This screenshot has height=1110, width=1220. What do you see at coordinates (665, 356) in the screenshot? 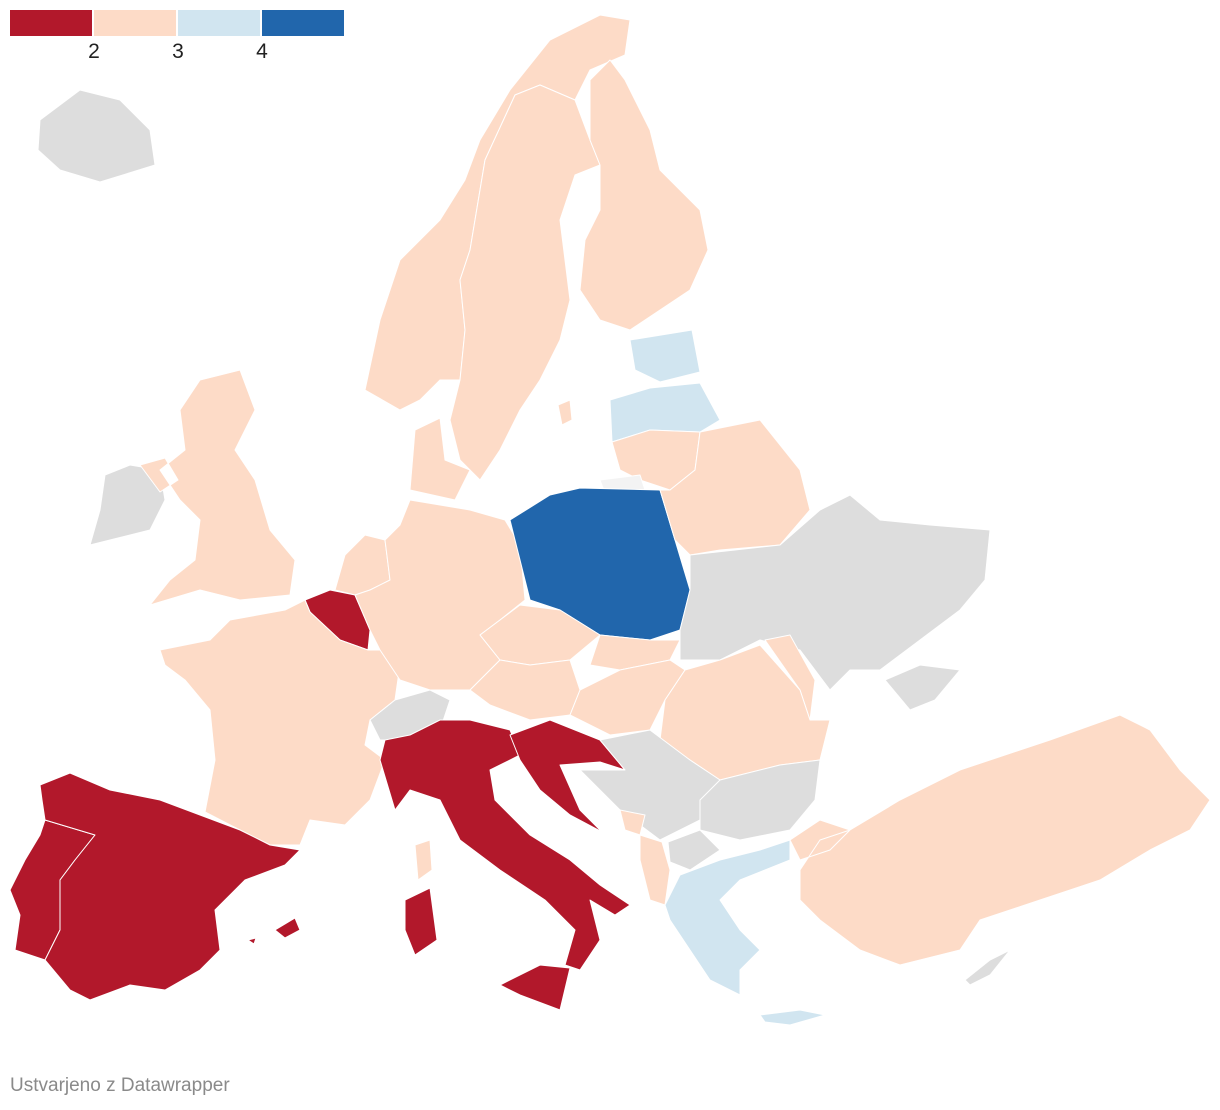
I see `region-EE` at bounding box center [665, 356].